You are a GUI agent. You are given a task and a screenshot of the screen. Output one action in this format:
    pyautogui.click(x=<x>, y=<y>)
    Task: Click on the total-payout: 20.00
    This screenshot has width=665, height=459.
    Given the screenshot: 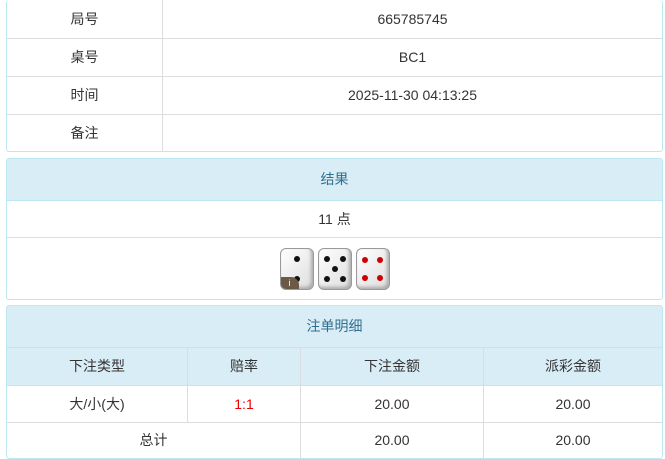 What is the action you would take?
    pyautogui.click(x=572, y=439)
    